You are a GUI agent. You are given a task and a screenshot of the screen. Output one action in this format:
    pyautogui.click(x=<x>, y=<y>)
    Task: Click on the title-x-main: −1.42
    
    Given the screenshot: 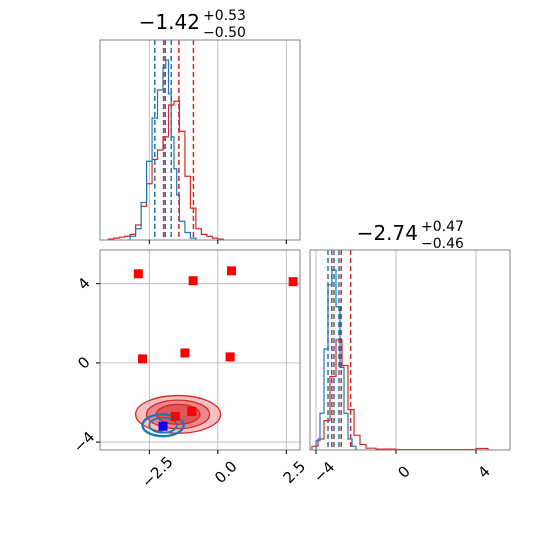 What is the action you would take?
    pyautogui.click(x=169, y=22)
    